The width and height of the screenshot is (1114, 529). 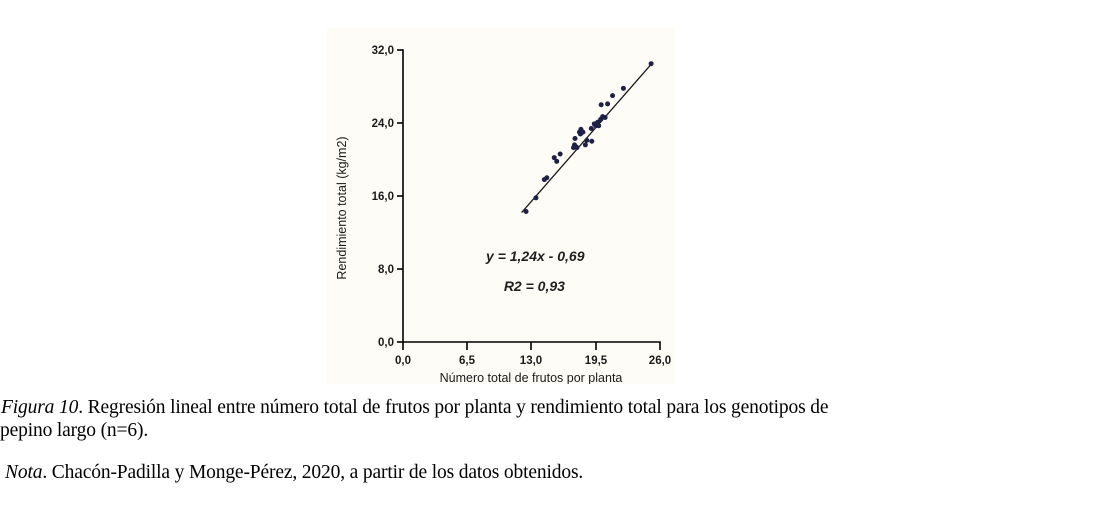 I want to click on figure-caption-line2: pepino largo (n=6)., so click(x=74, y=430).